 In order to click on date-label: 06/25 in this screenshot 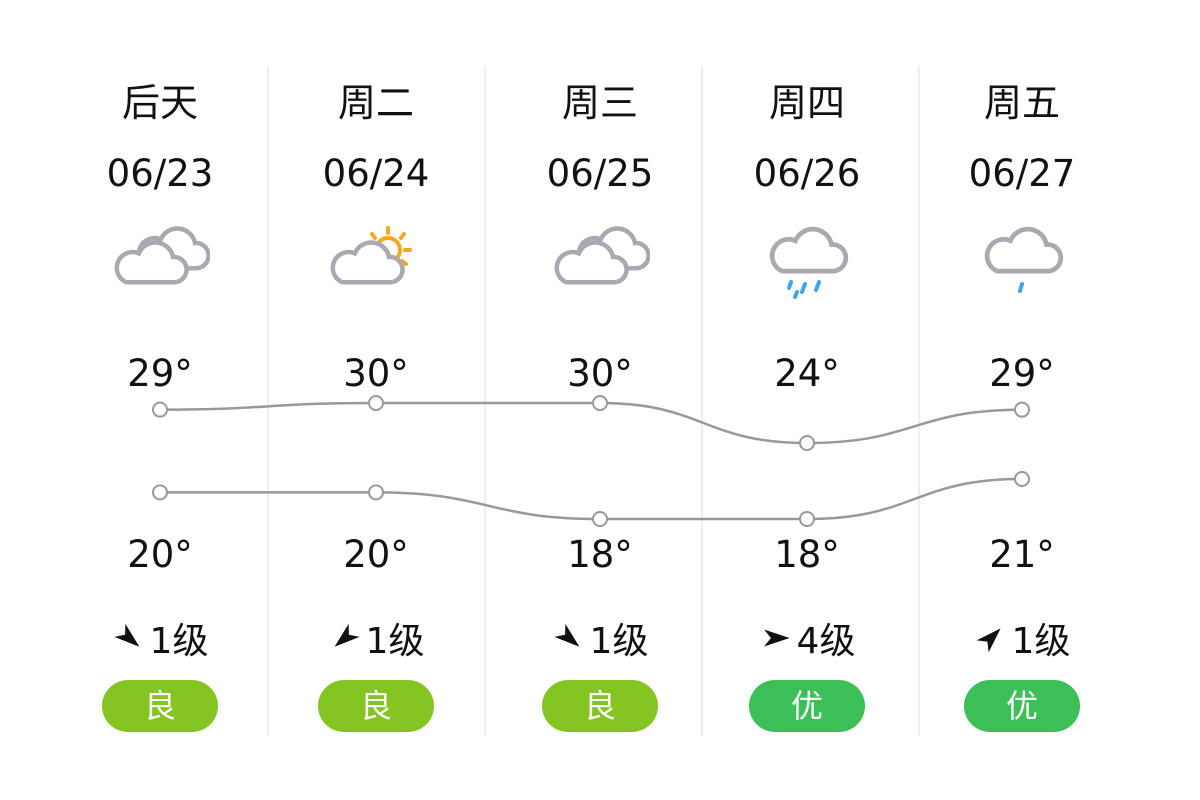, I will do `click(600, 173)`.